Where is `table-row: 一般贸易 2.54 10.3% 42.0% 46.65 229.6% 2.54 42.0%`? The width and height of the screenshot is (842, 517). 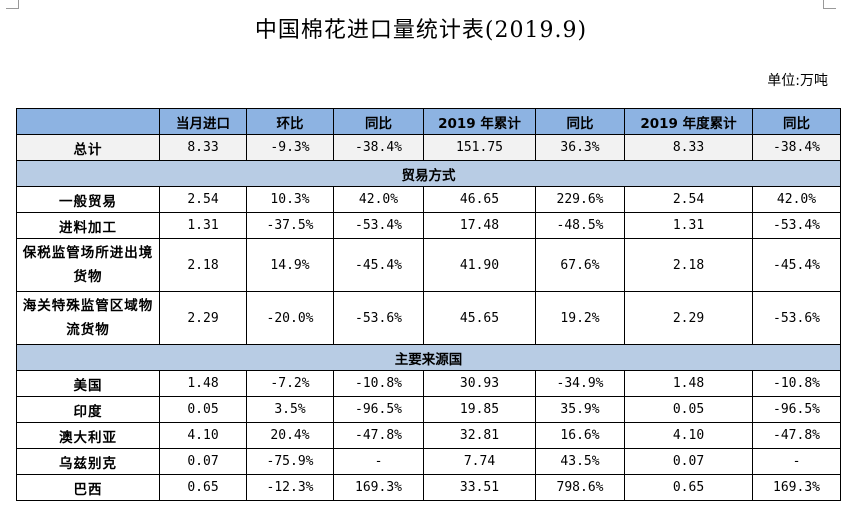 table-row: 一般贸易 2.54 10.3% 42.0% 46.65 229.6% 2.54 42.0% is located at coordinates (428, 199).